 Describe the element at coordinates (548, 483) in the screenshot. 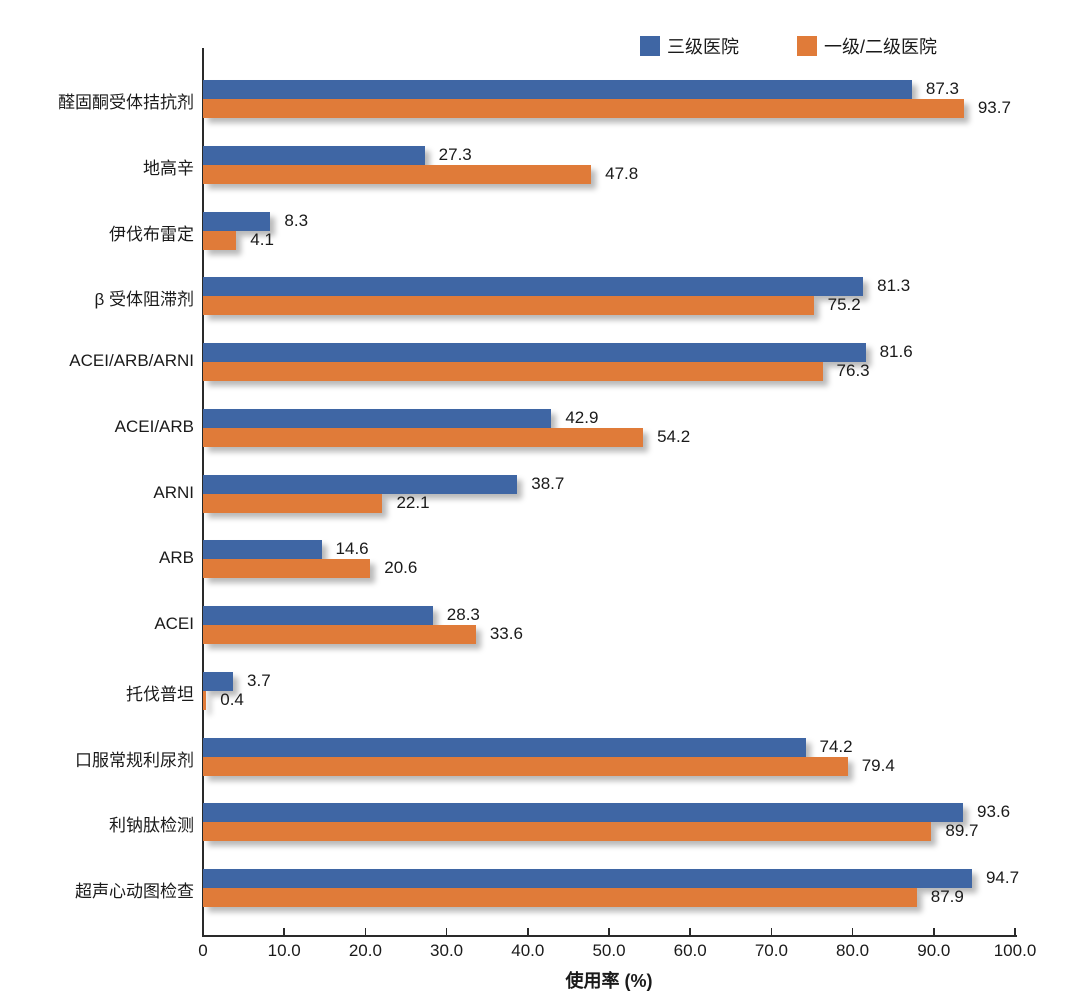

I see `value-label: 38.7` at that location.